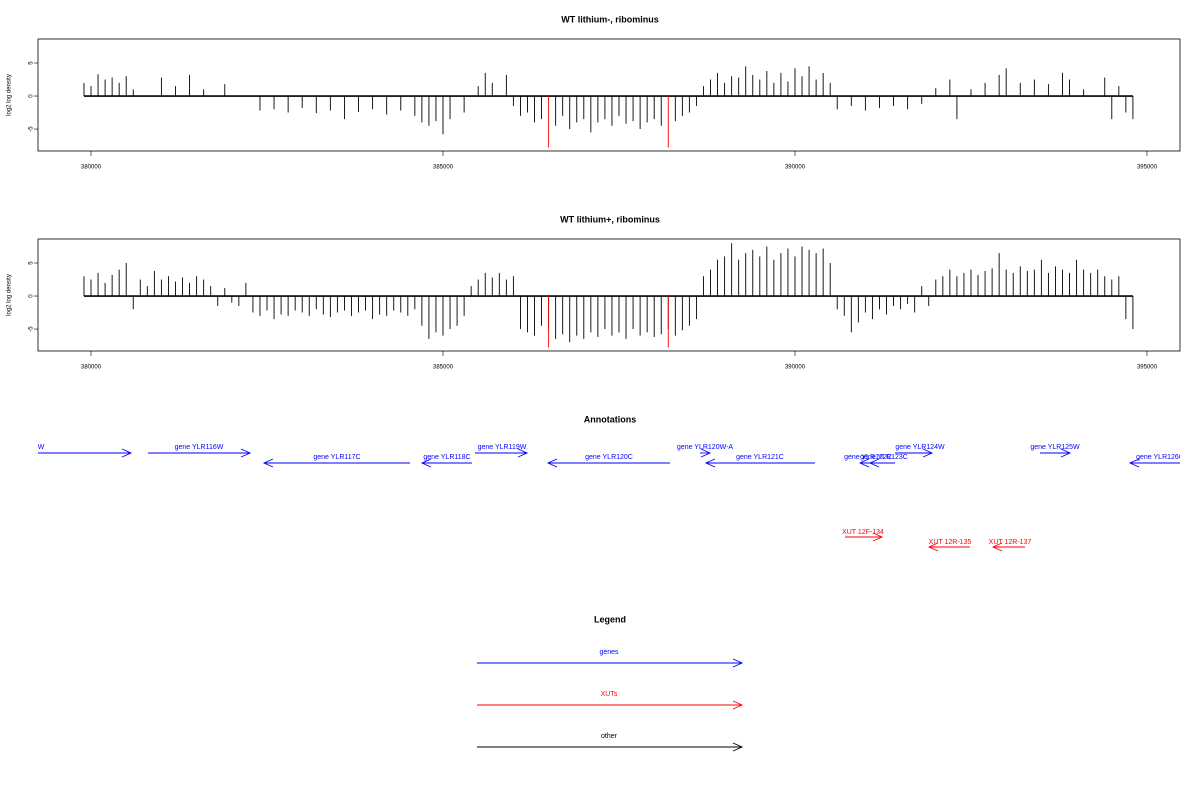  What do you see at coordinates (950, 542) in the screenshot?
I see `xut-label: XUT 12R-135` at bounding box center [950, 542].